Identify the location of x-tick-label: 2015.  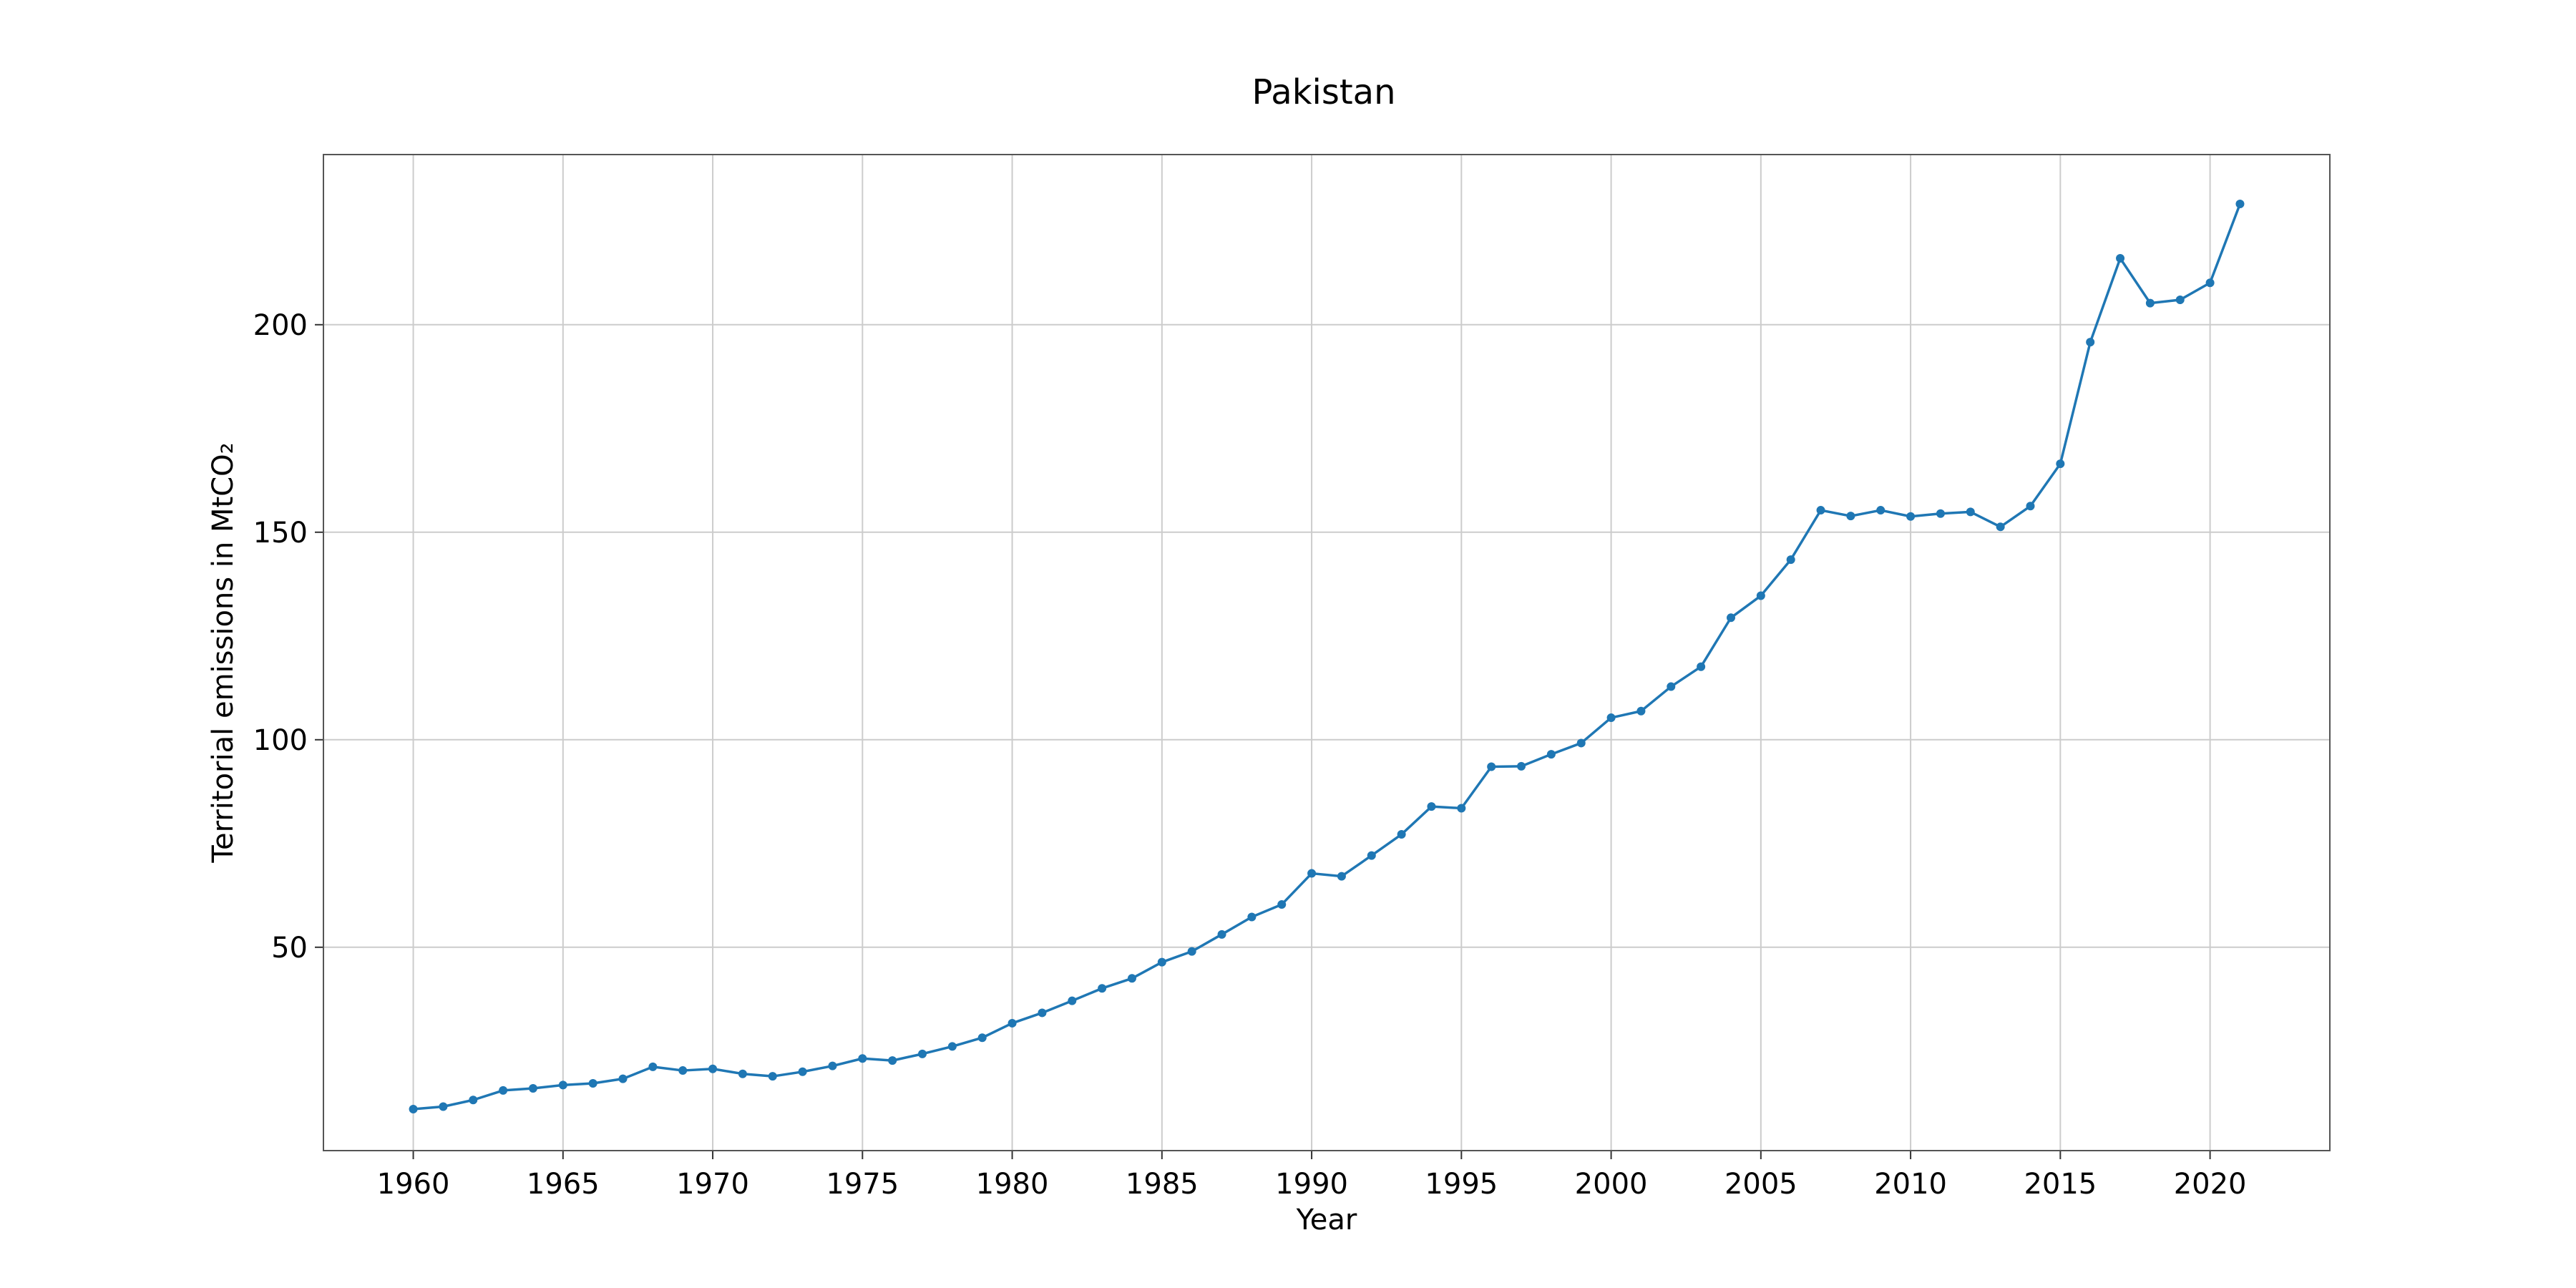
(2060, 1184).